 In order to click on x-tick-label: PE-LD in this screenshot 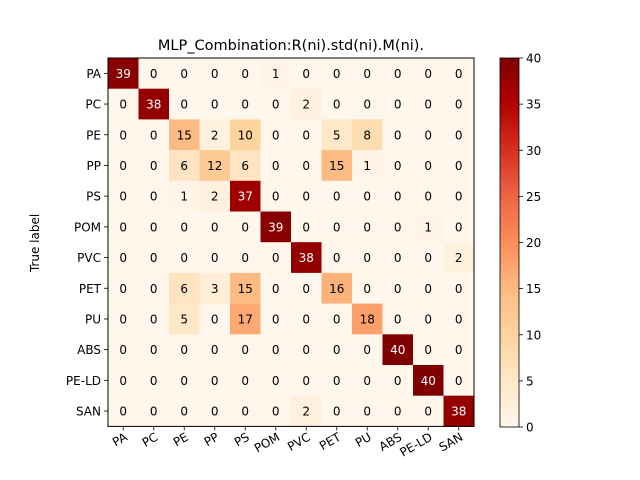, I will do `click(415, 445)`.